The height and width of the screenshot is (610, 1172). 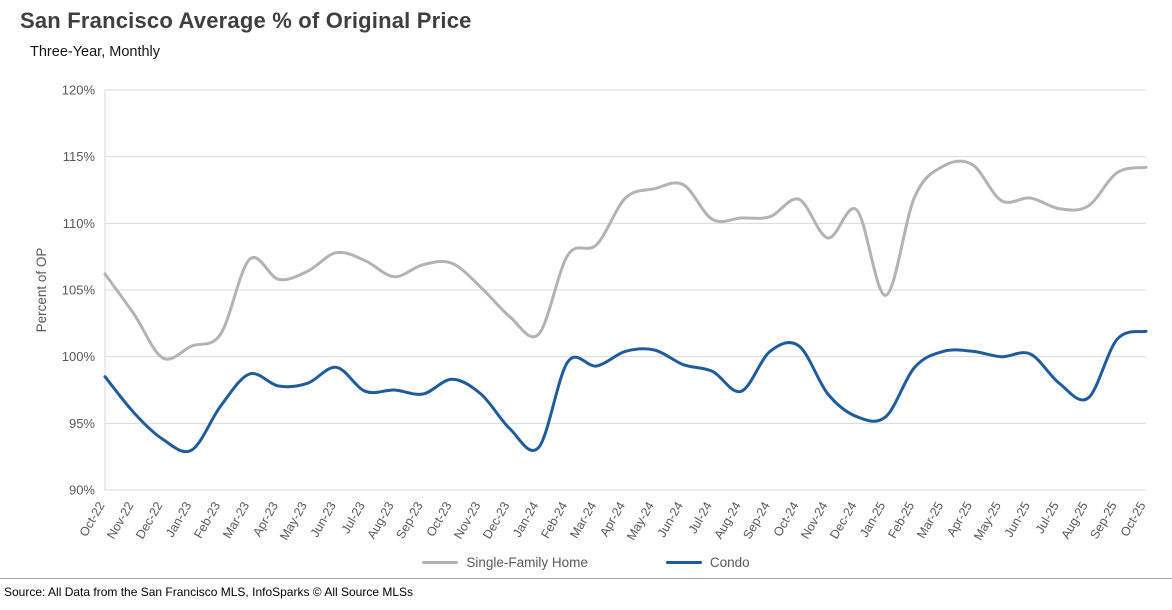 I want to click on y-tick-label: 110%, so click(x=79, y=223).